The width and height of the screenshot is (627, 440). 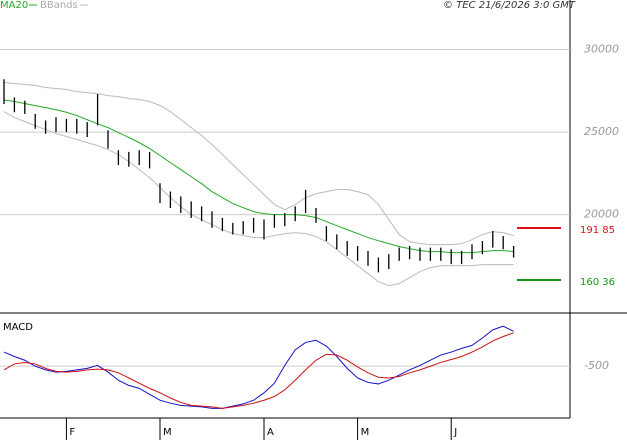 I want to click on legend-ma20: MA20, so click(x=14, y=5).